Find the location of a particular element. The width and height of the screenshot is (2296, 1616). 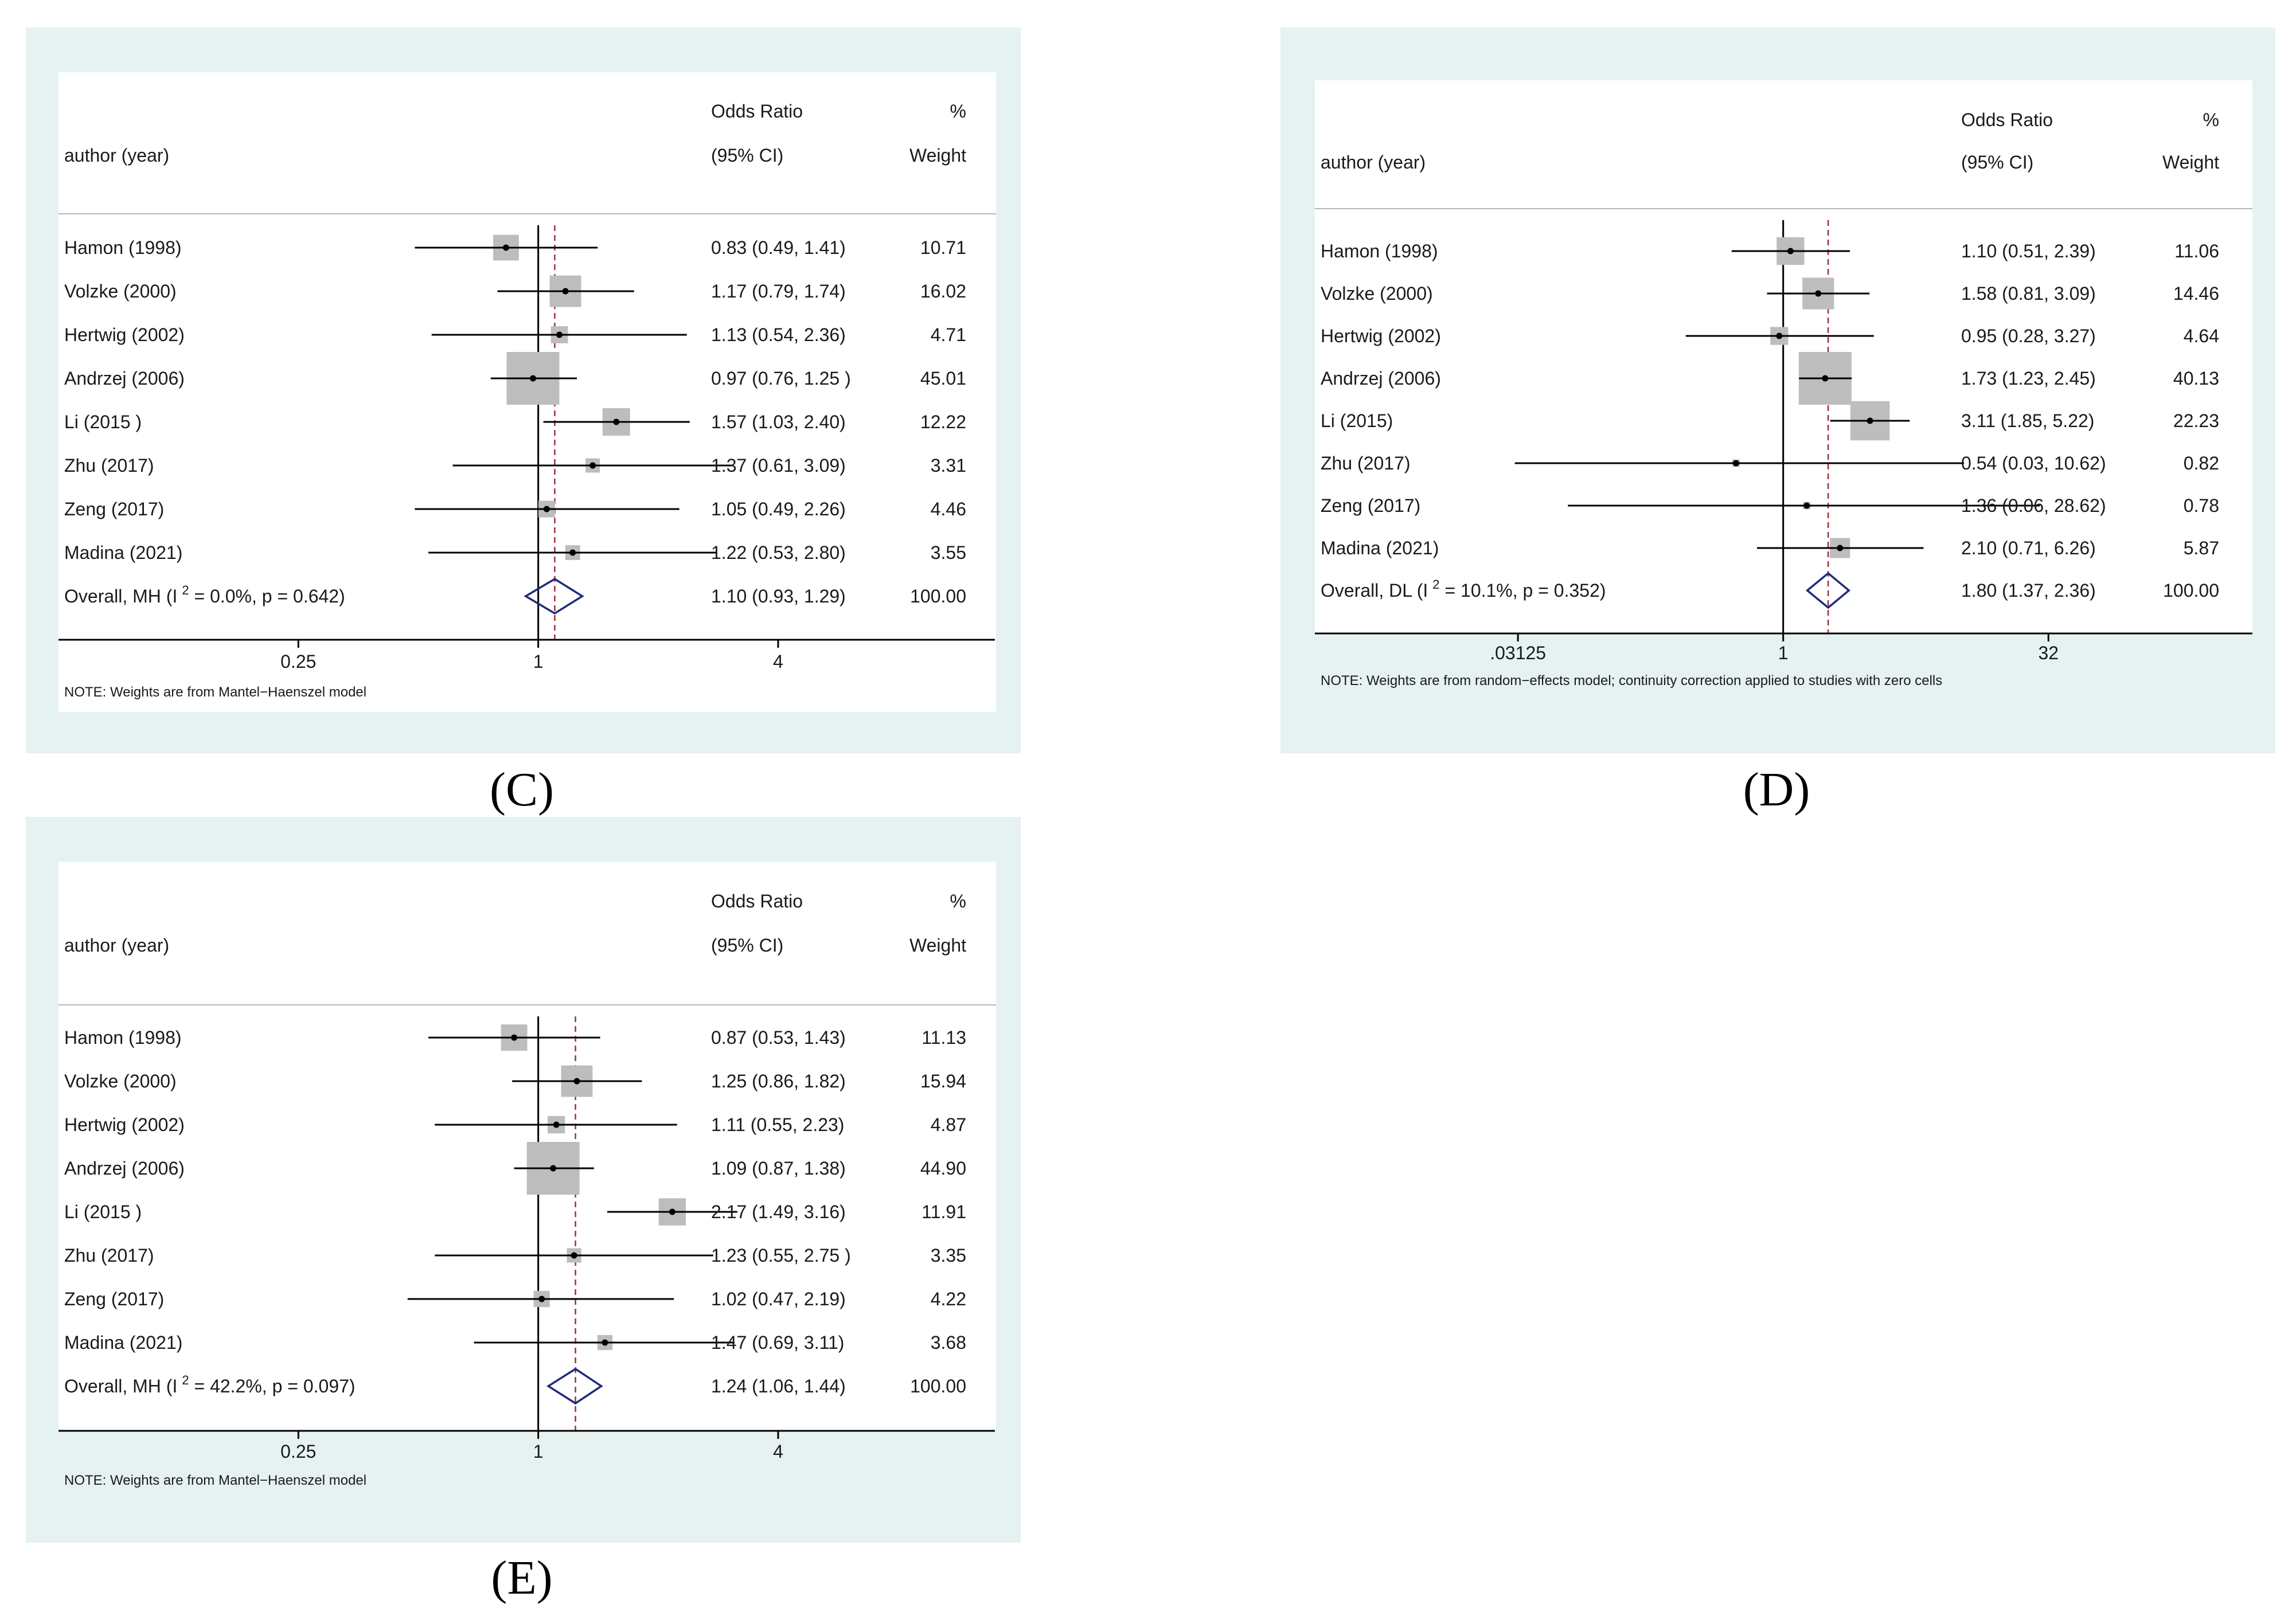

overall-label-stat: = 42.2%, p = 0.097) is located at coordinates (272, 1386).